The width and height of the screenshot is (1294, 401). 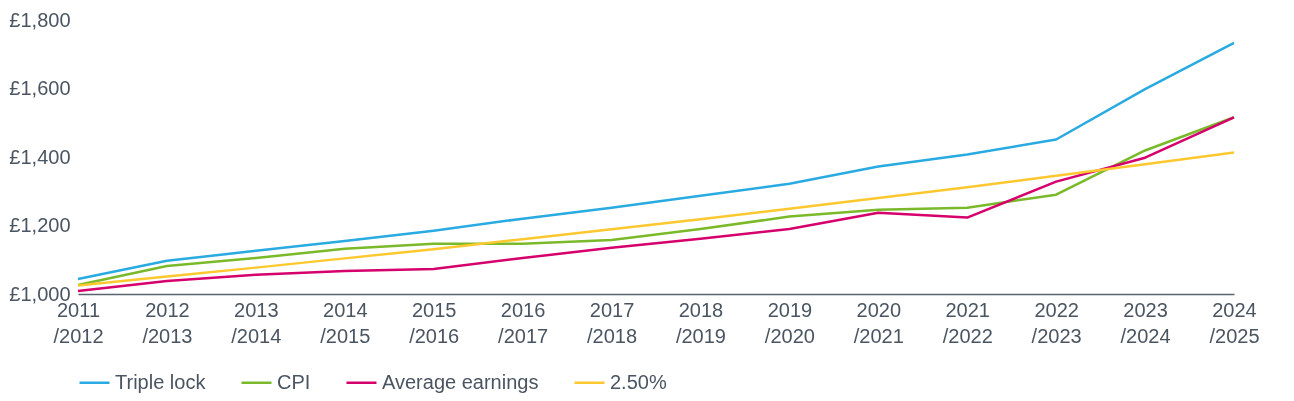 What do you see at coordinates (1145, 322) in the screenshot?
I see `x-tick-label: 2023/2024` at bounding box center [1145, 322].